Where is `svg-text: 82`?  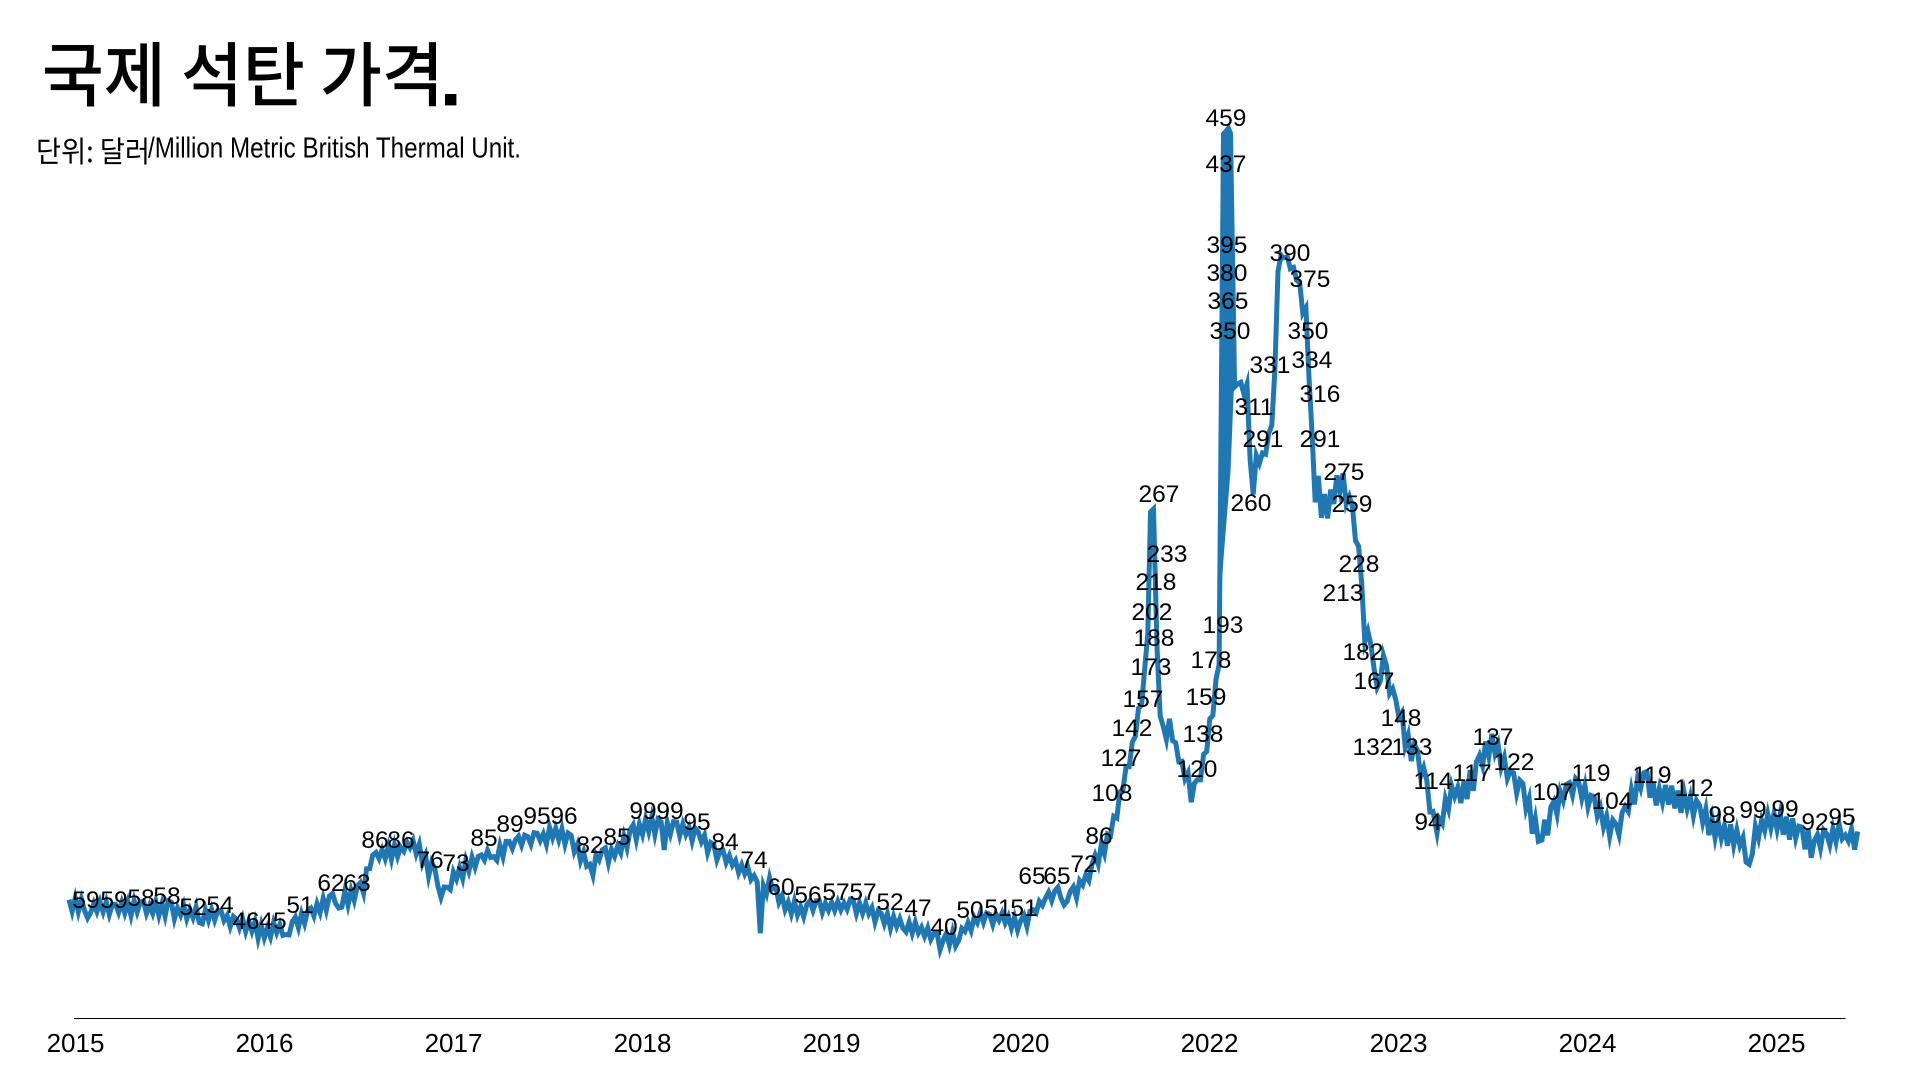 svg-text: 82 is located at coordinates (589, 845).